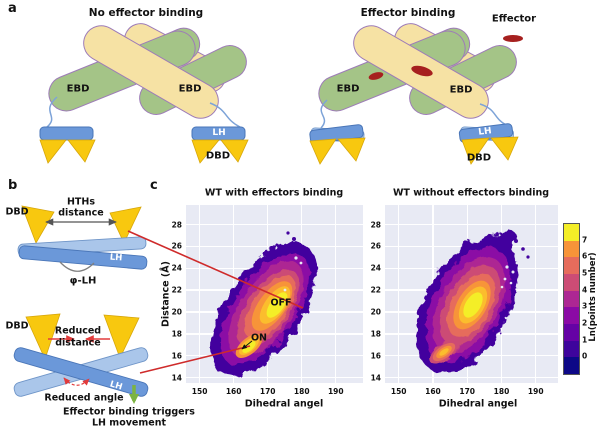  Describe the element at coordinates (259, 338) in the screenshot. I see `on-state-annotation: ON` at that location.